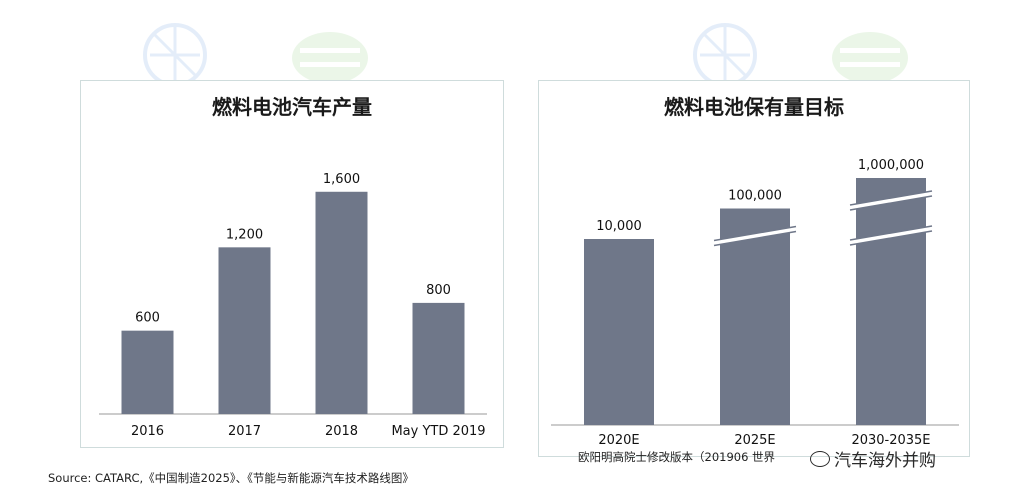  Describe the element at coordinates (341, 179) in the screenshot. I see `bar-value-label: 1,600` at that location.